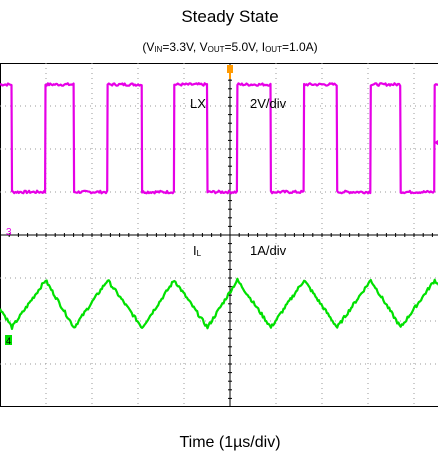  I want to click on channel-marker-4-box, so click(8, 340).